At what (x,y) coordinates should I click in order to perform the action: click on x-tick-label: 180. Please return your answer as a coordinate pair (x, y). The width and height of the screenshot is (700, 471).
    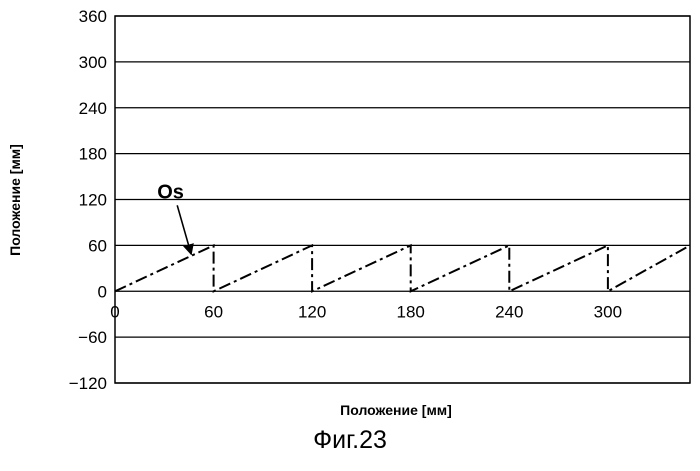
    Looking at the image, I should click on (411, 311).